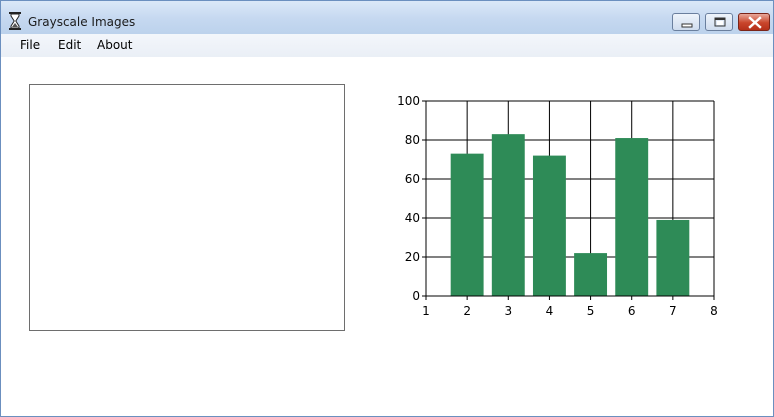 This screenshot has width=774, height=417. What do you see at coordinates (673, 311) in the screenshot?
I see `x-tick-label: 7` at bounding box center [673, 311].